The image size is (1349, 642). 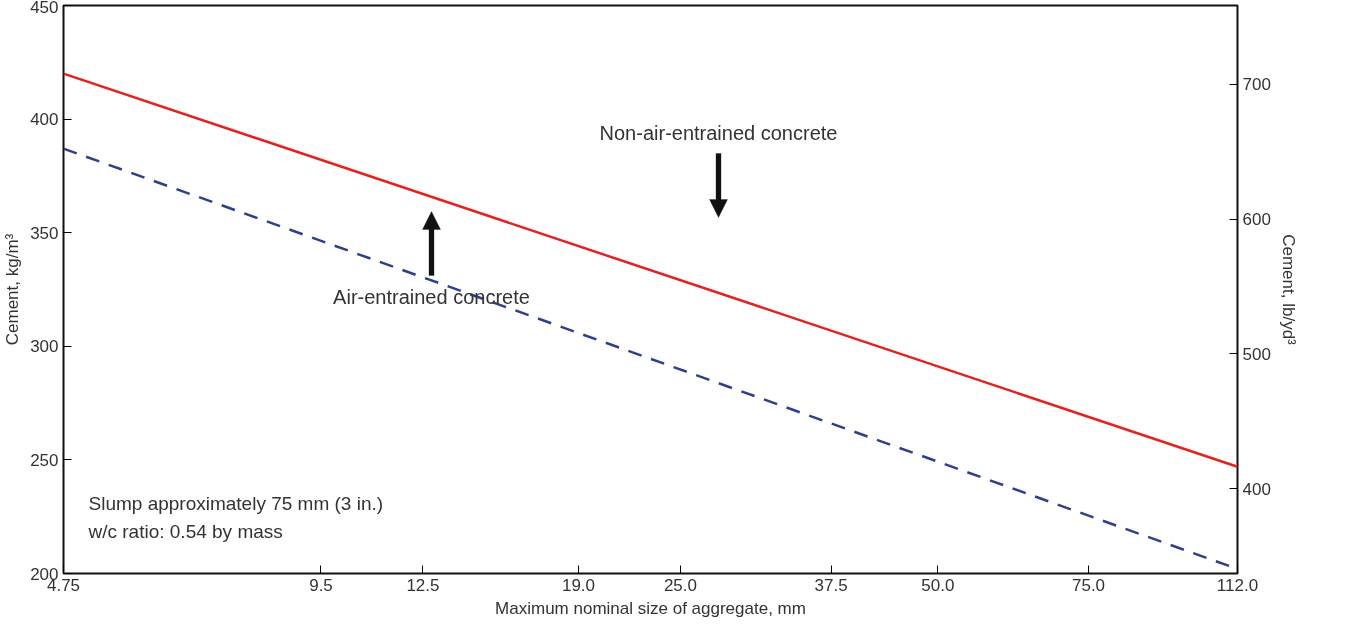 I want to click on annotation: Slump approximately 75 mm (3 in.), so click(x=236, y=503).